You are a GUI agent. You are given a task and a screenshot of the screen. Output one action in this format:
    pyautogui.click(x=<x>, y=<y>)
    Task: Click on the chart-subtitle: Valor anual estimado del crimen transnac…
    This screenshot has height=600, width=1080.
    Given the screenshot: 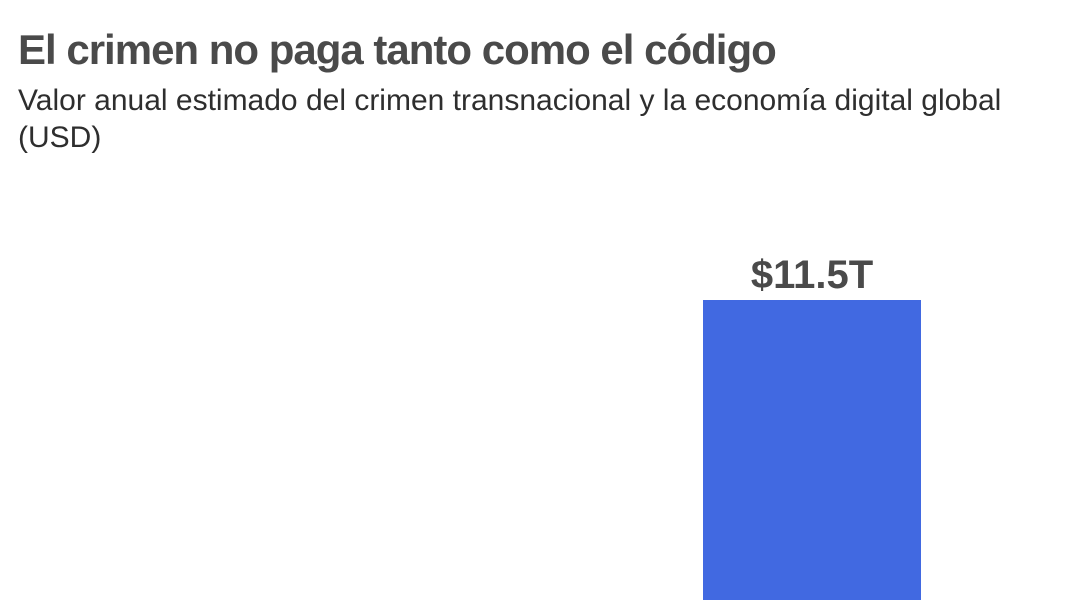 What is the action you would take?
    pyautogui.click(x=510, y=119)
    